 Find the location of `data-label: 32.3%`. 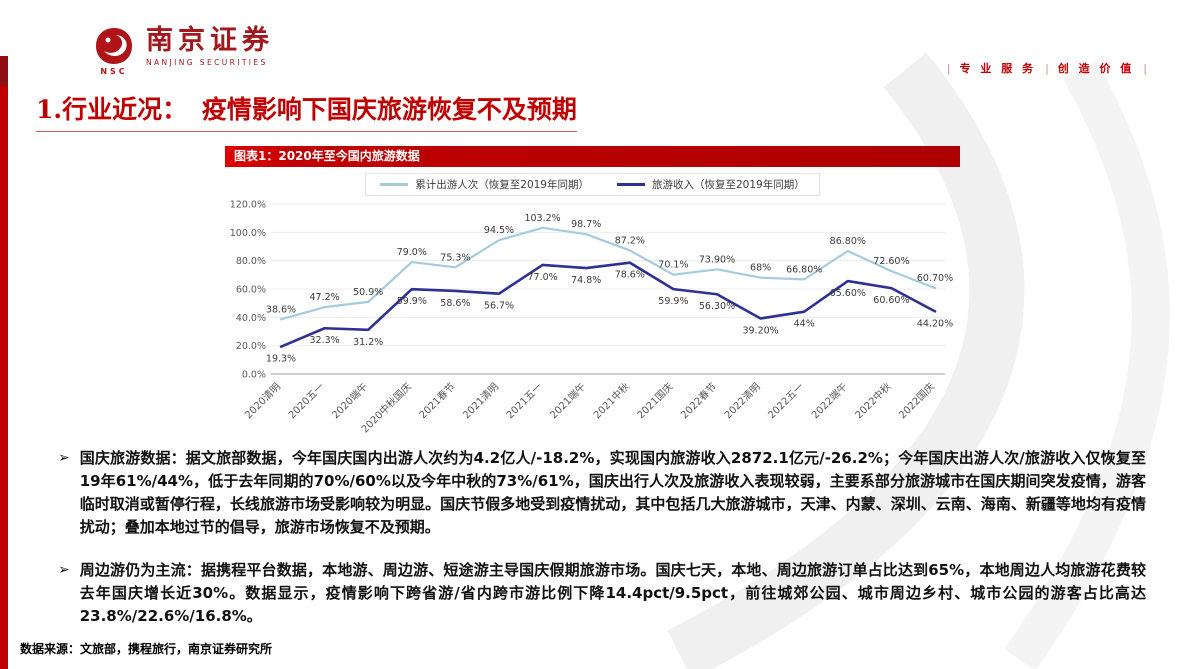

data-label: 32.3% is located at coordinates (325, 340).